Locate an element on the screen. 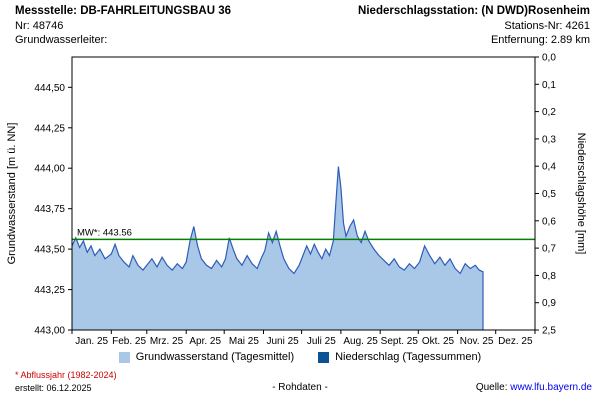  month-label: Jan. 25 is located at coordinates (91, 341).